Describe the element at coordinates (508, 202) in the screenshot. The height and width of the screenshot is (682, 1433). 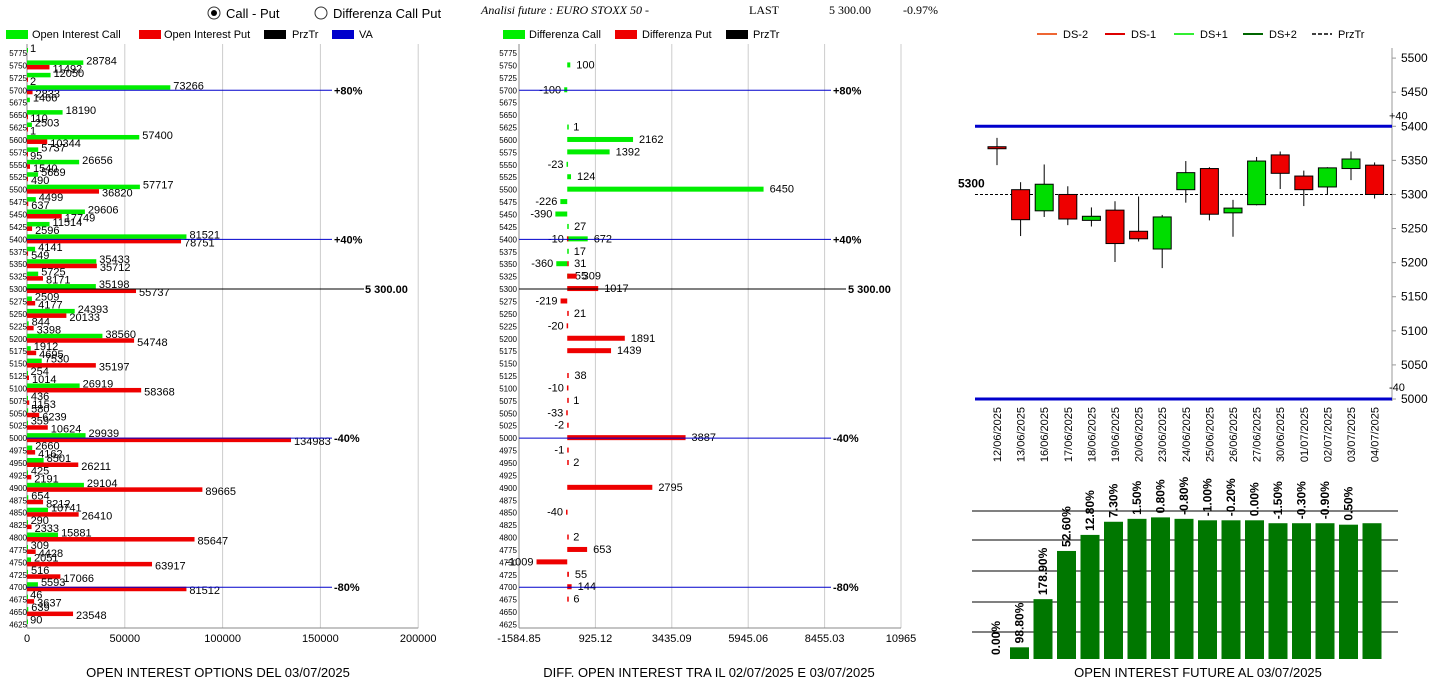
I see `strike-label: 5475` at that location.